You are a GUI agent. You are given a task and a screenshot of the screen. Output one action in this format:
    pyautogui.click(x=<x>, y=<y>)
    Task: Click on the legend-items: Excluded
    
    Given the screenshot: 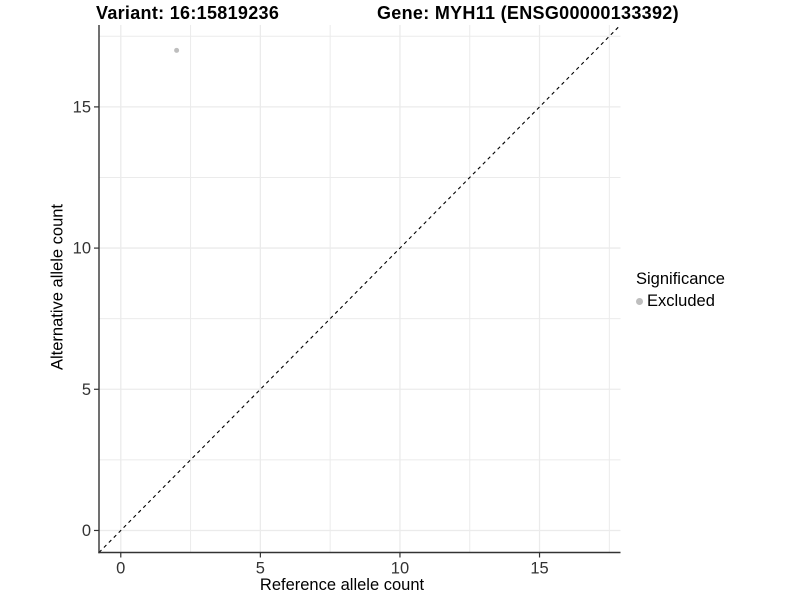 What is the action you would take?
    pyautogui.click(x=680, y=301)
    